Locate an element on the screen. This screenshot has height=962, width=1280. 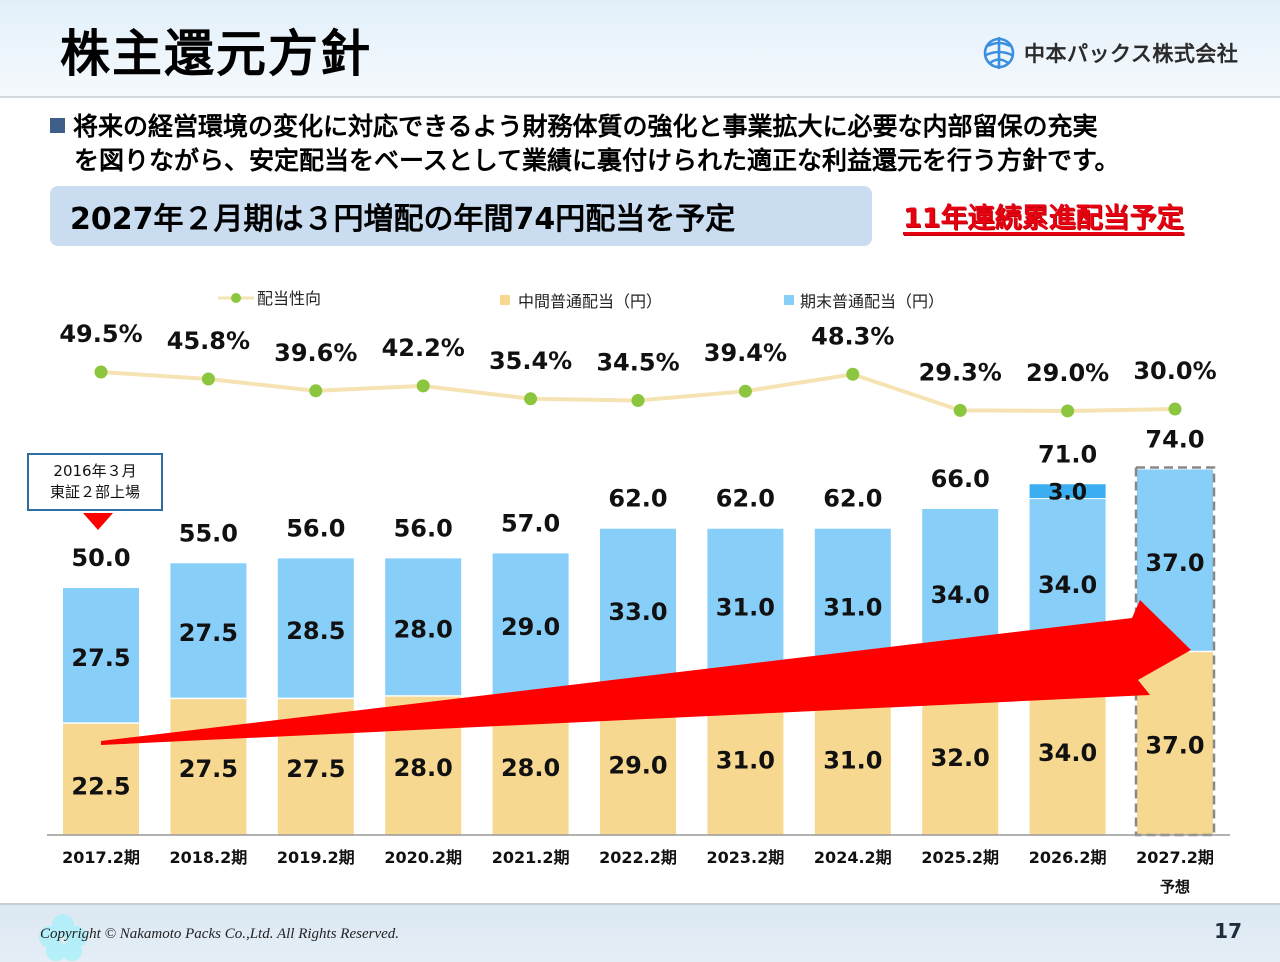
bar-interim-label: 32.0 is located at coordinates (960, 758).